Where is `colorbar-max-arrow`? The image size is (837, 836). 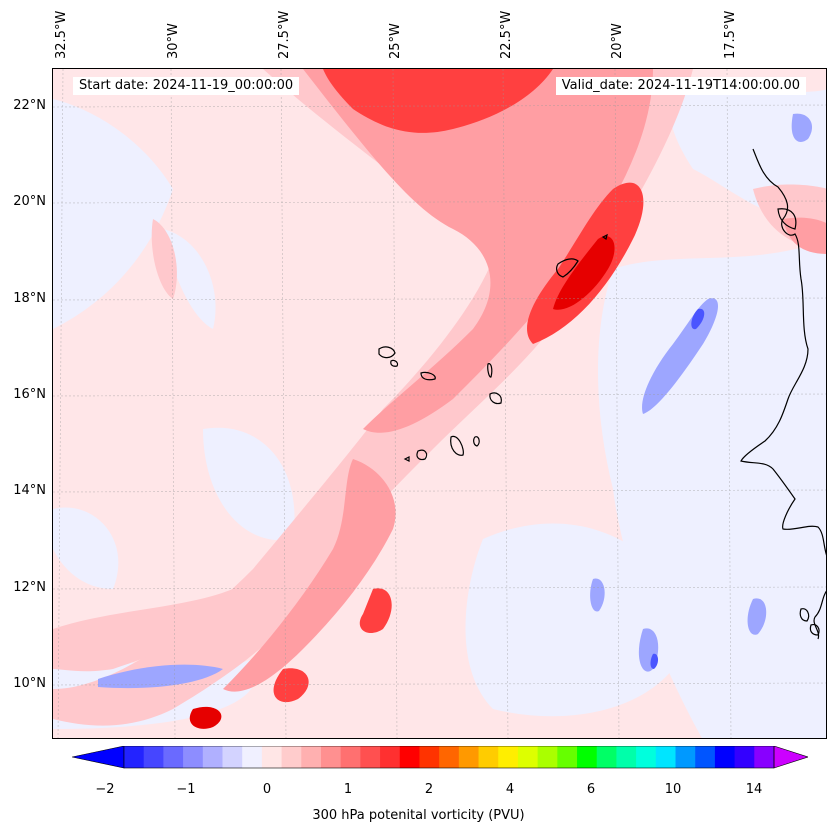
colorbar-max-arrow is located at coordinates (790, 757).